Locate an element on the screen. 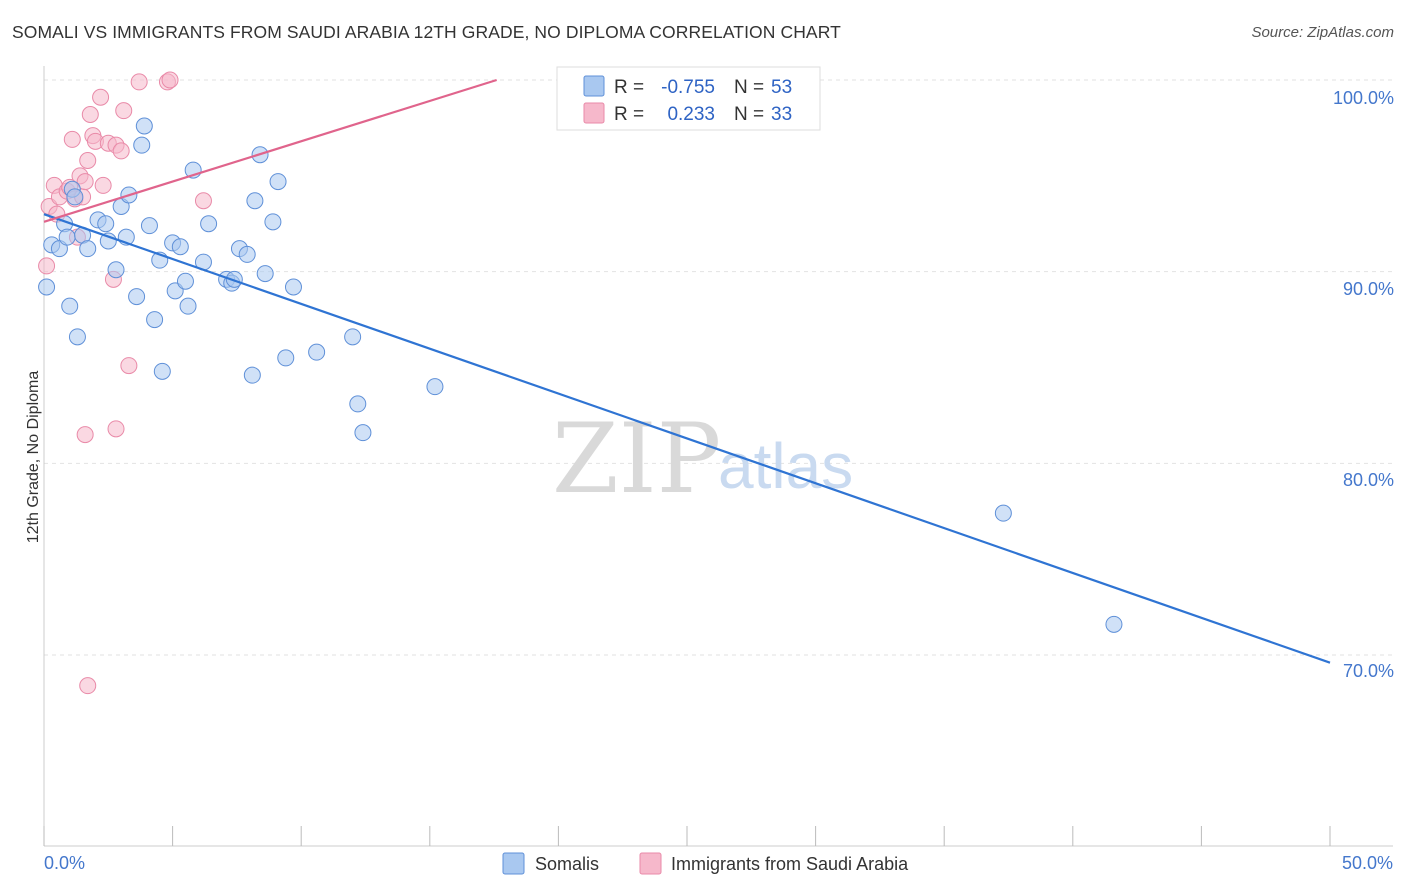 The width and height of the screenshot is (1406, 892). legend-label-saudi: Immigrants from Saudi Arabia is located at coordinates (790, 864).